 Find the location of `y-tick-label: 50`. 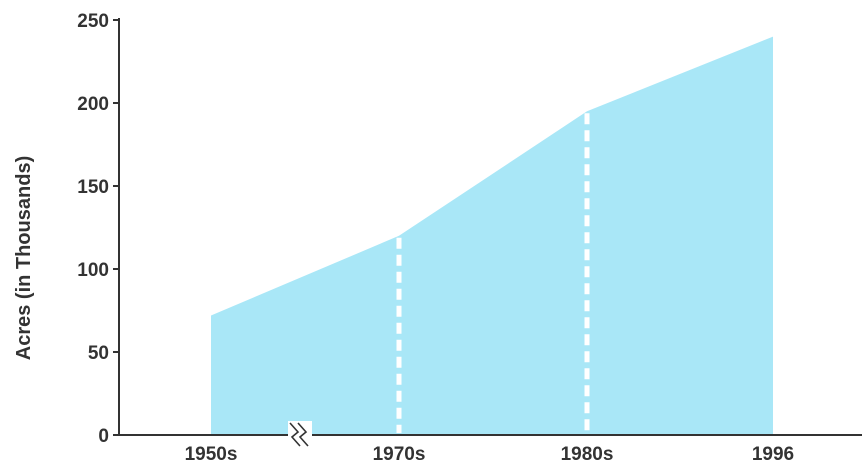

y-tick-label: 50 is located at coordinates (98, 353).